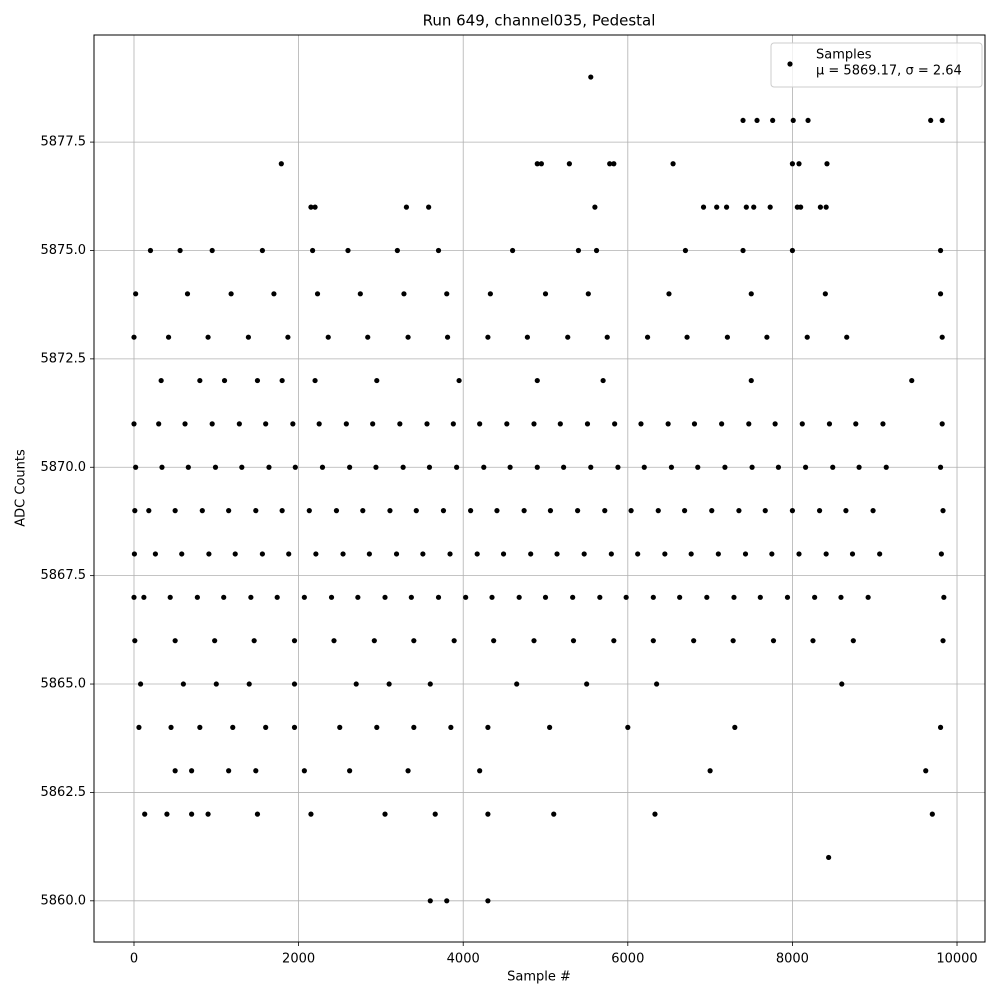 The width and height of the screenshot is (1000, 1000). What do you see at coordinates (21, 488) in the screenshot?
I see `y-axis-label: ADC Counts` at bounding box center [21, 488].